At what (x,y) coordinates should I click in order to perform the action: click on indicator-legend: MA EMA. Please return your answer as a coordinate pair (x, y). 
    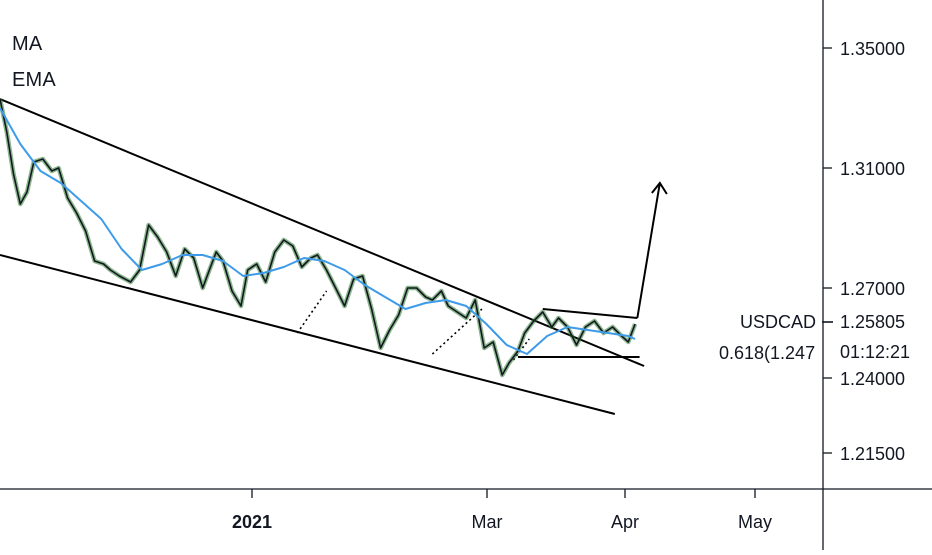
    Looking at the image, I should click on (34, 62).